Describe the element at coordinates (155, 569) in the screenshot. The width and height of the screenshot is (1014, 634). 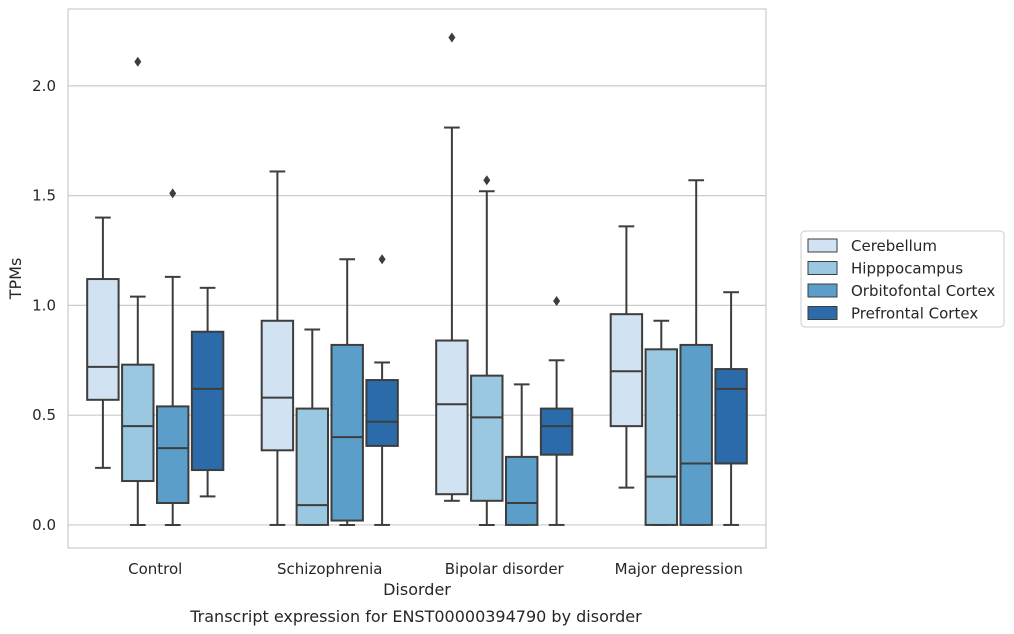
I see `x-tick-label: Control` at that location.